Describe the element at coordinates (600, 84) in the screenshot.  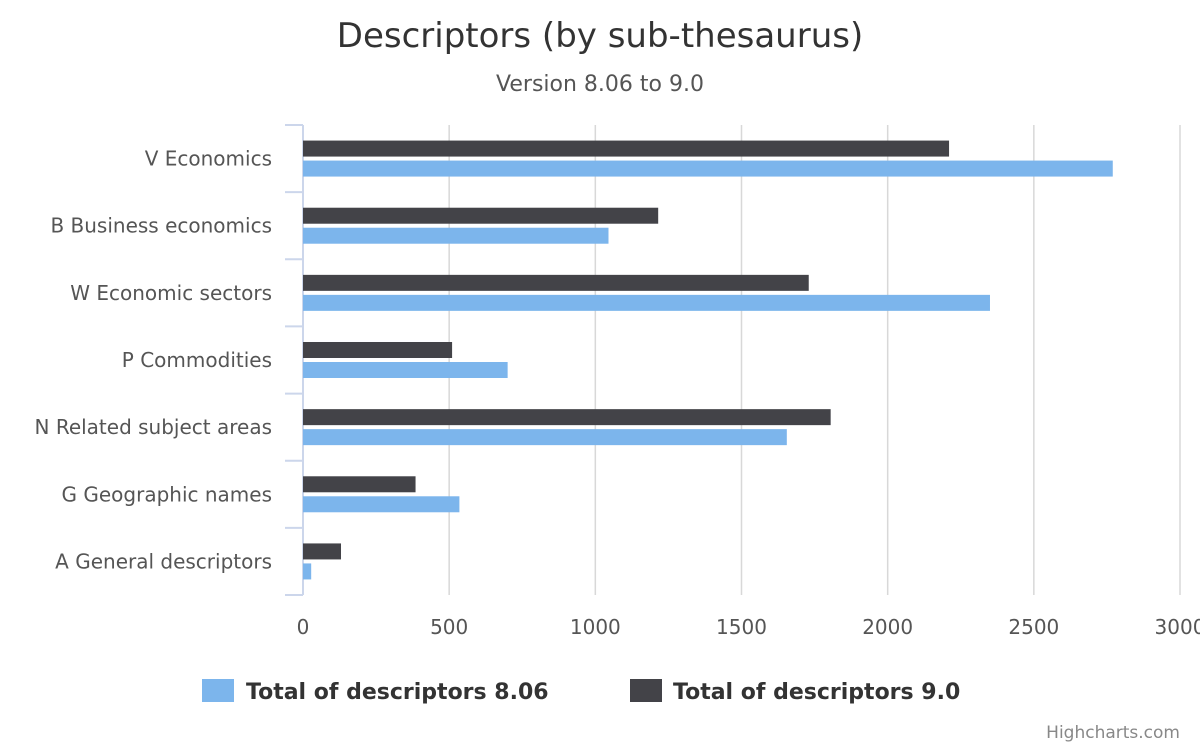
I see `chart-subtitle: Version 8.06 to 9.0` at that location.